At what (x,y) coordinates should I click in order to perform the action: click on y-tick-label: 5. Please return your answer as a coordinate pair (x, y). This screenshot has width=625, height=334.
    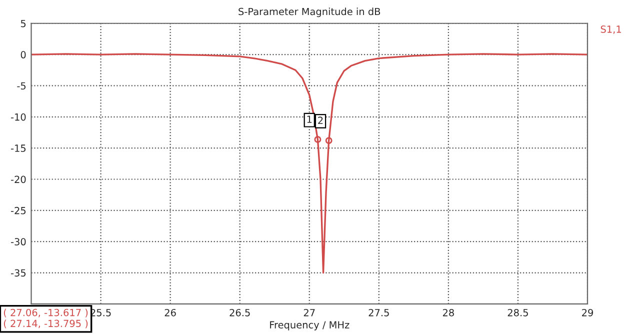
    Looking at the image, I should click on (23, 24).